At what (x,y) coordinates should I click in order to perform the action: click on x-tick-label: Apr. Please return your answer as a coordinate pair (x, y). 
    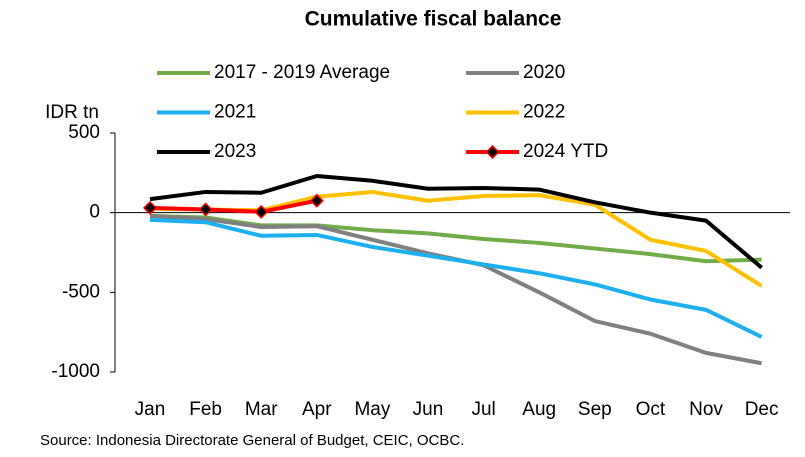
    Looking at the image, I should click on (317, 409).